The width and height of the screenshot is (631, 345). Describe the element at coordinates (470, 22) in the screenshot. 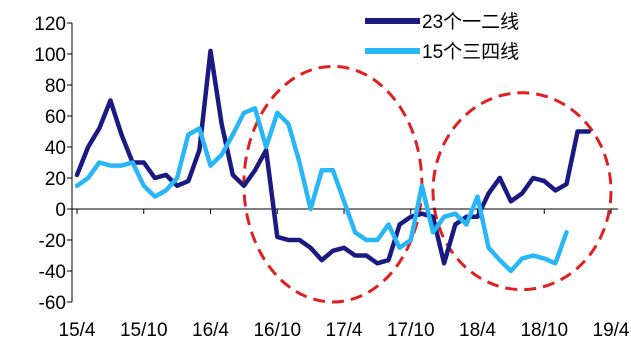

I see `legend-label-1: 23个一二线` at that location.